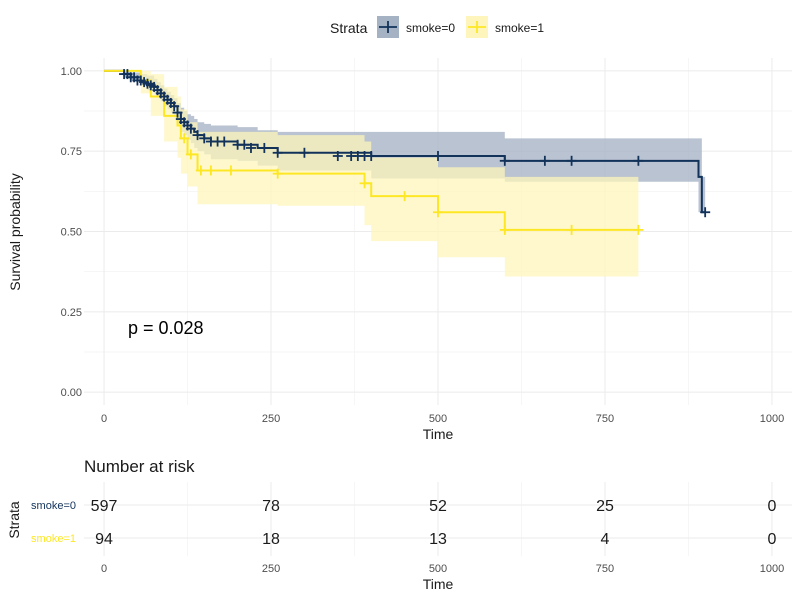  Describe the element at coordinates (166, 328) in the screenshot. I see `p-value-annotation: p = 0.028` at that location.